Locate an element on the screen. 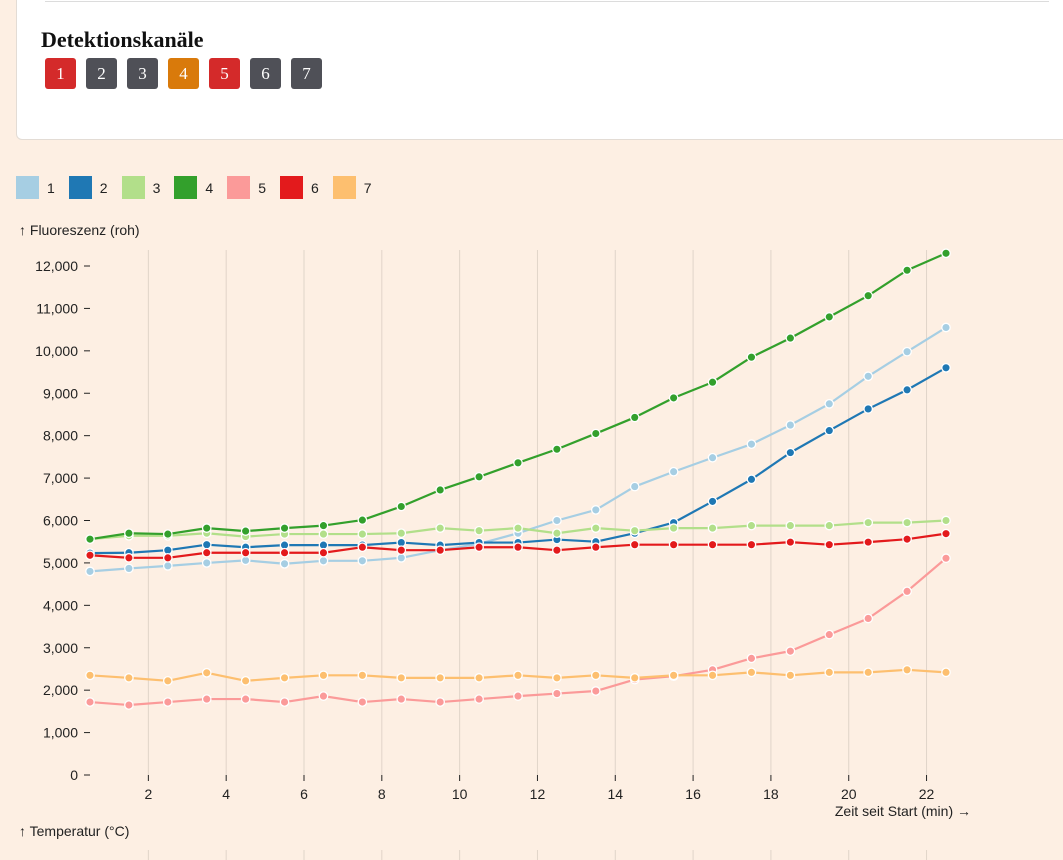  y-tick-label: 10,000 is located at coordinates (56, 351).